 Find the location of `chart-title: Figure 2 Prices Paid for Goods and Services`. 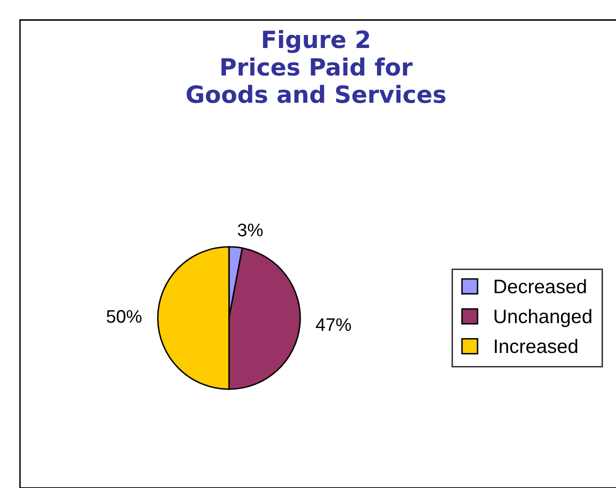

chart-title: Figure 2 Prices Paid for Goods and Services is located at coordinates (316, 67).